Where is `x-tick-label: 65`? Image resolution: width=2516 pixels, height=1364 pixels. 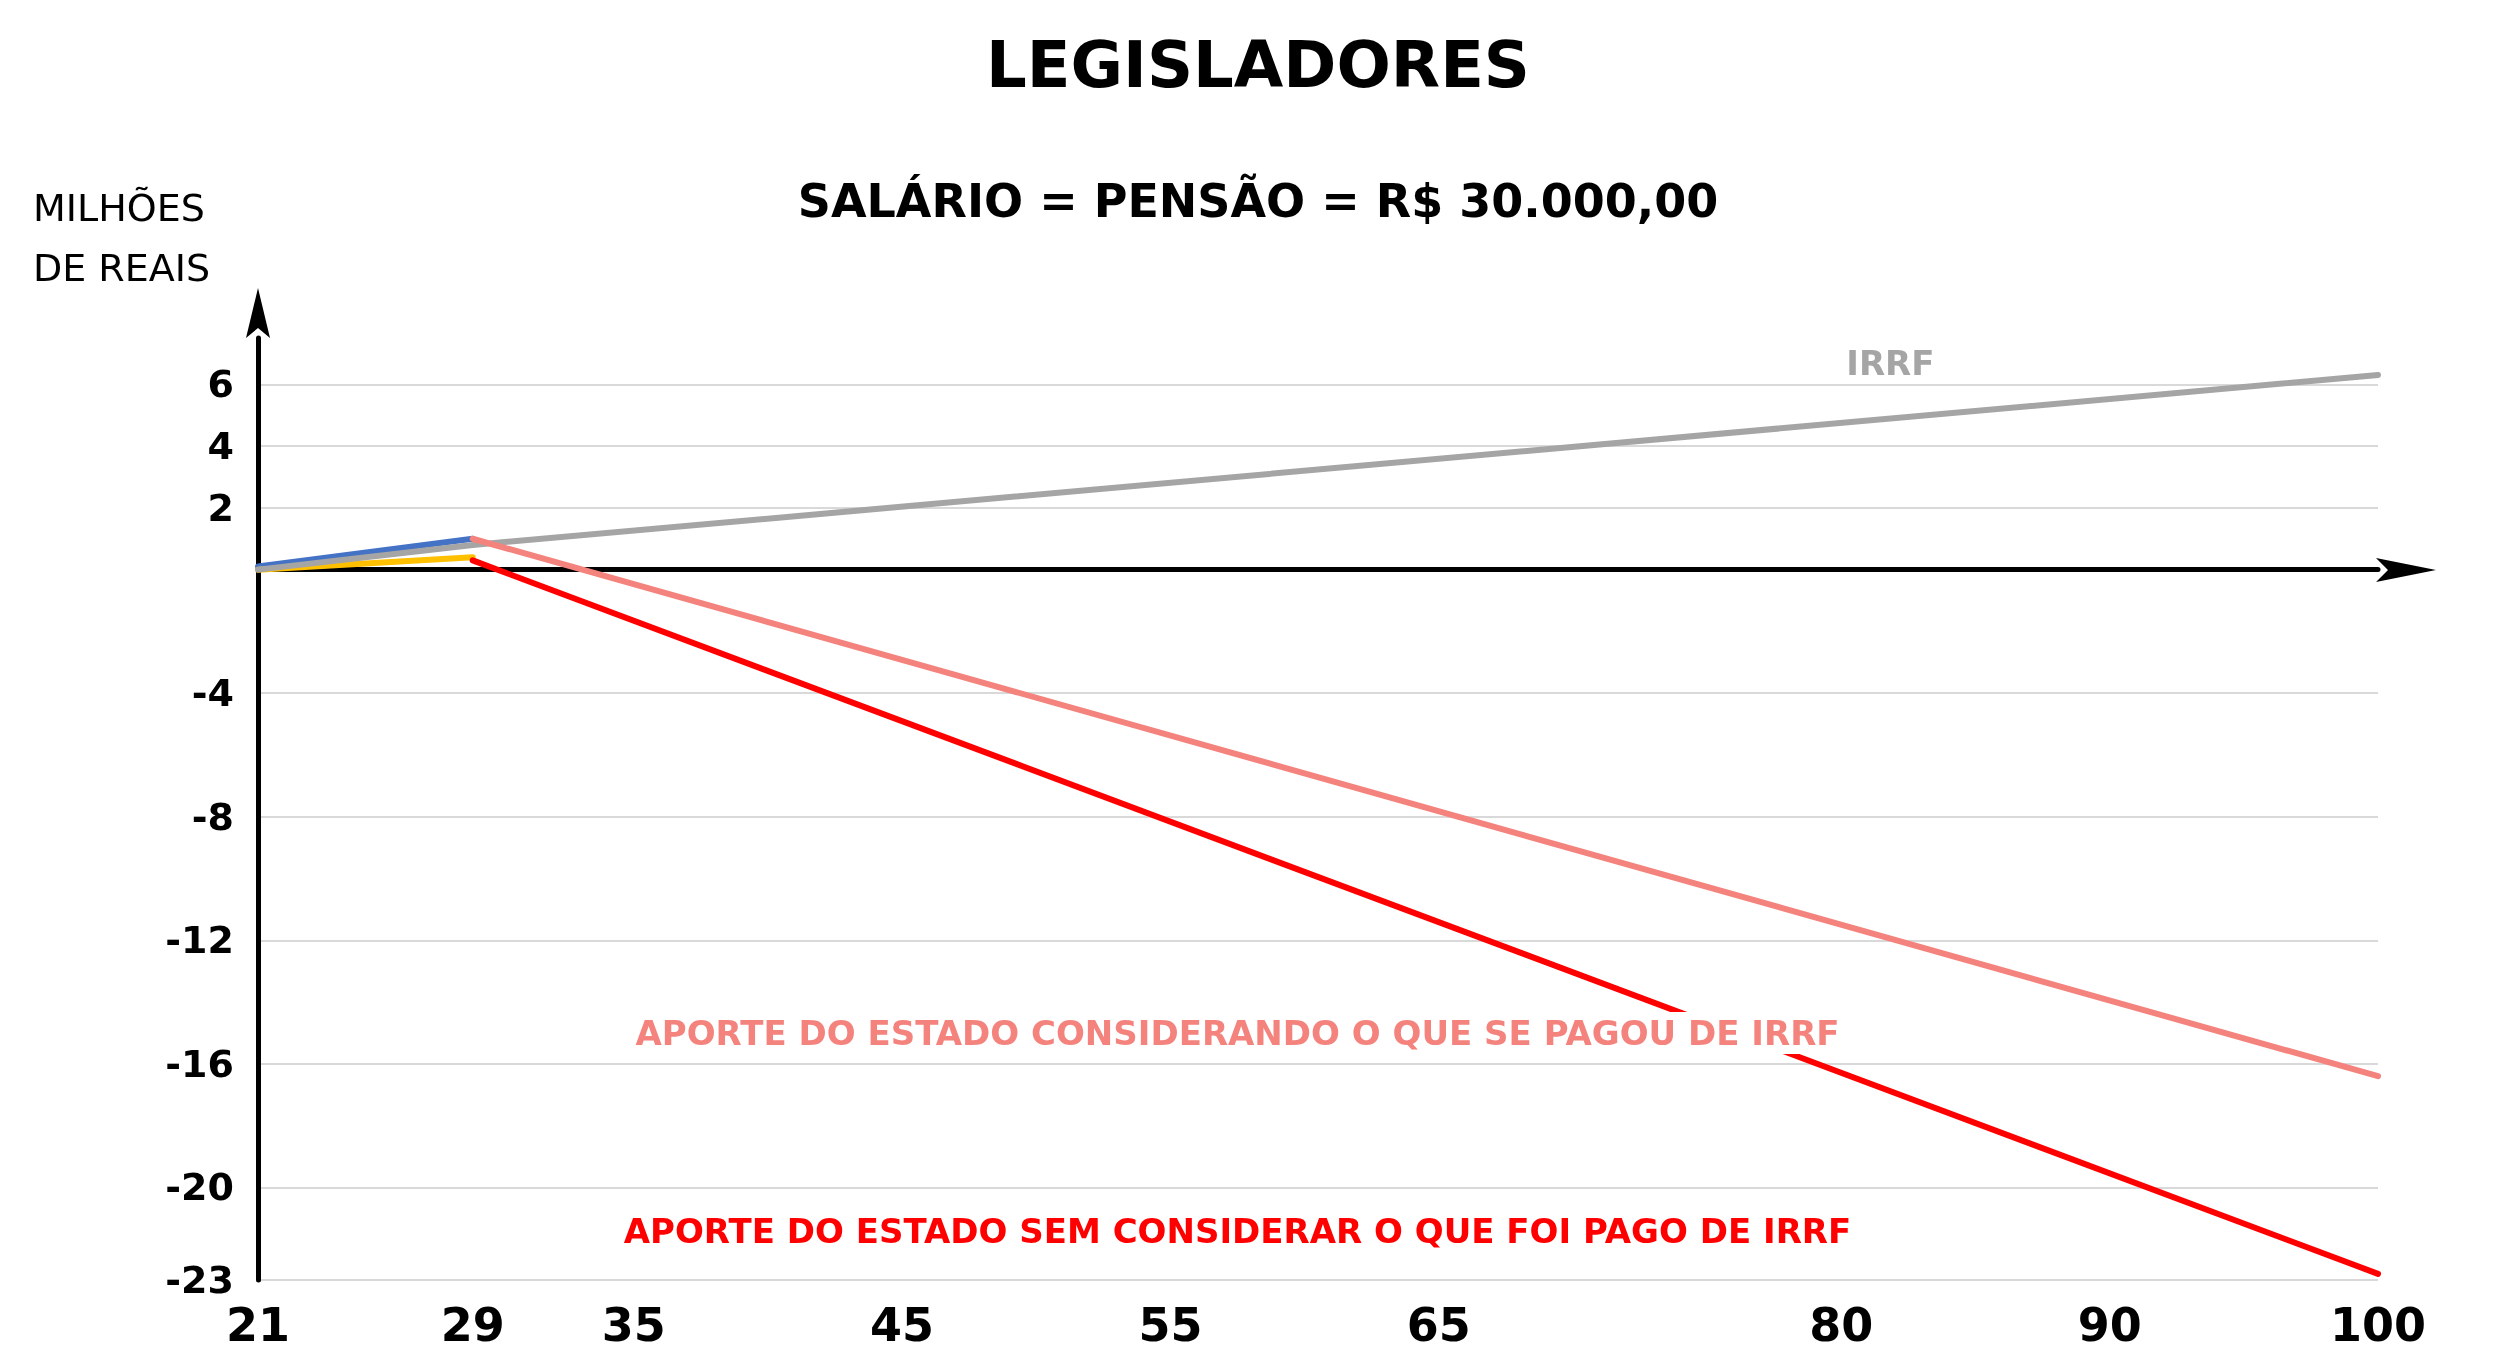 x-tick-label: 65 is located at coordinates (1438, 1325).